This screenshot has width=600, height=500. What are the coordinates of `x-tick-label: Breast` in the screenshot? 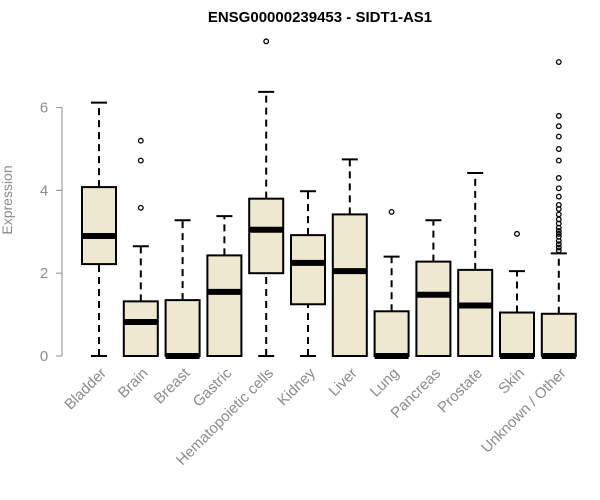 It's located at (172, 385).